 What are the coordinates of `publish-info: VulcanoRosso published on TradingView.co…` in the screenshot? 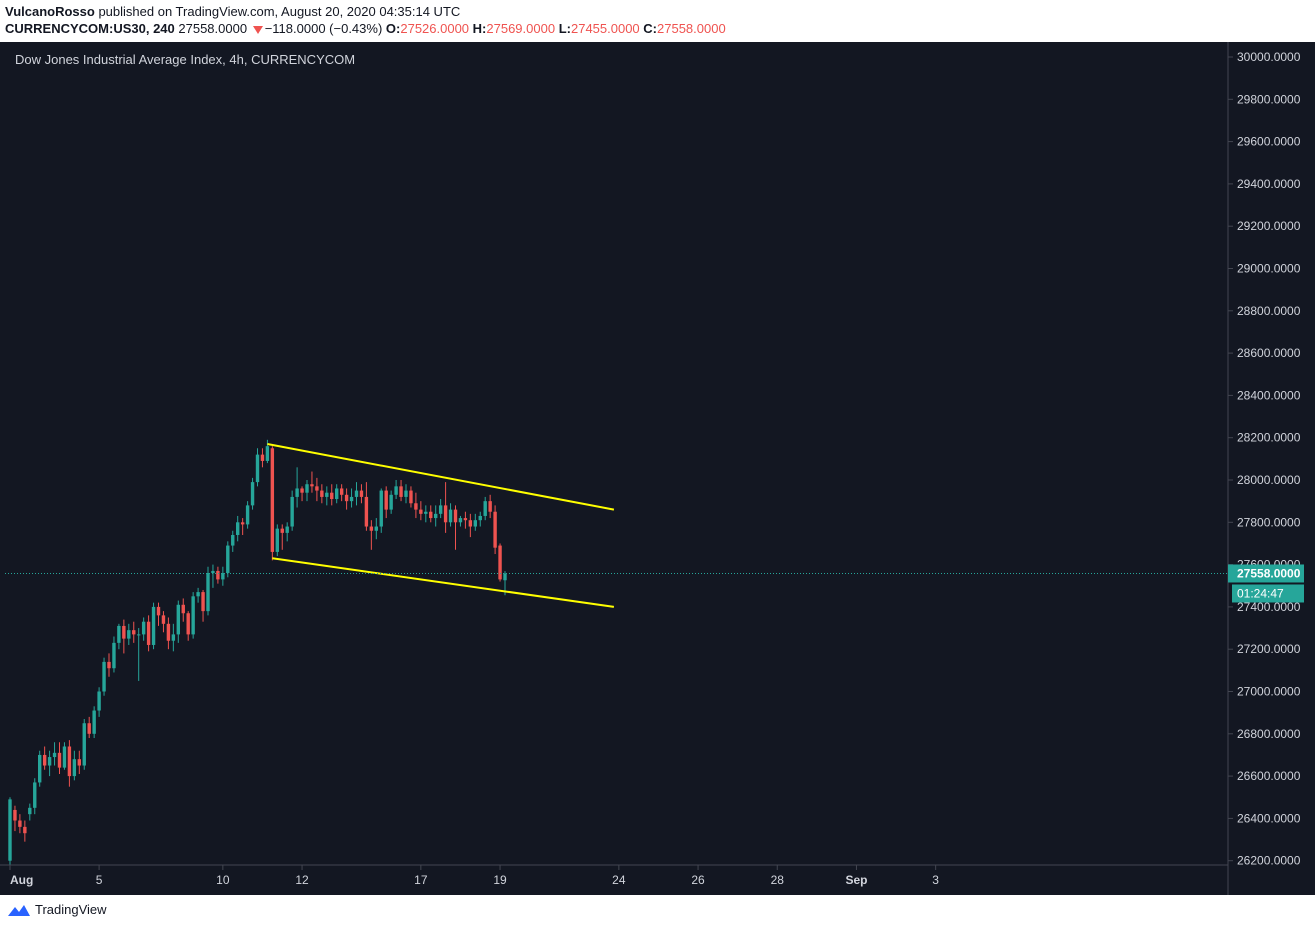 It's located at (232, 11).